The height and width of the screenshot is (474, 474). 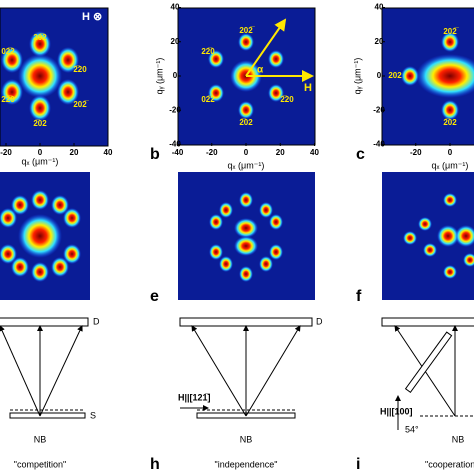 What do you see at coordinates (395, 75) in the screenshot?
I see `spot-label: 202` at bounding box center [395, 75].